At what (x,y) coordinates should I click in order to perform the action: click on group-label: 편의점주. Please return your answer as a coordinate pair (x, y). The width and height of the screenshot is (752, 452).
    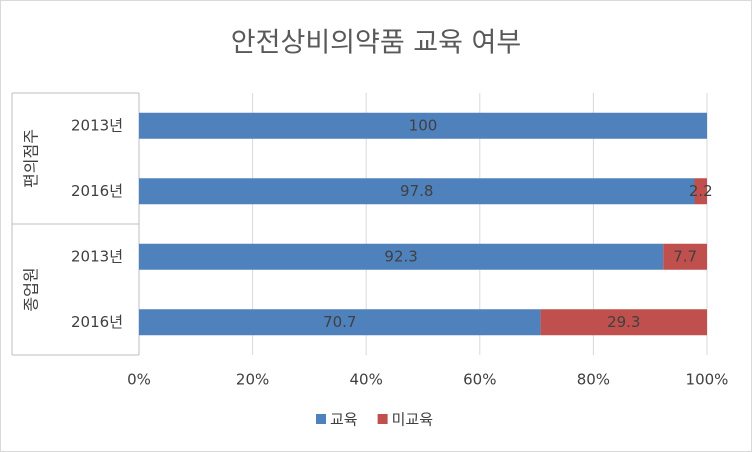
    Looking at the image, I should click on (31, 158).